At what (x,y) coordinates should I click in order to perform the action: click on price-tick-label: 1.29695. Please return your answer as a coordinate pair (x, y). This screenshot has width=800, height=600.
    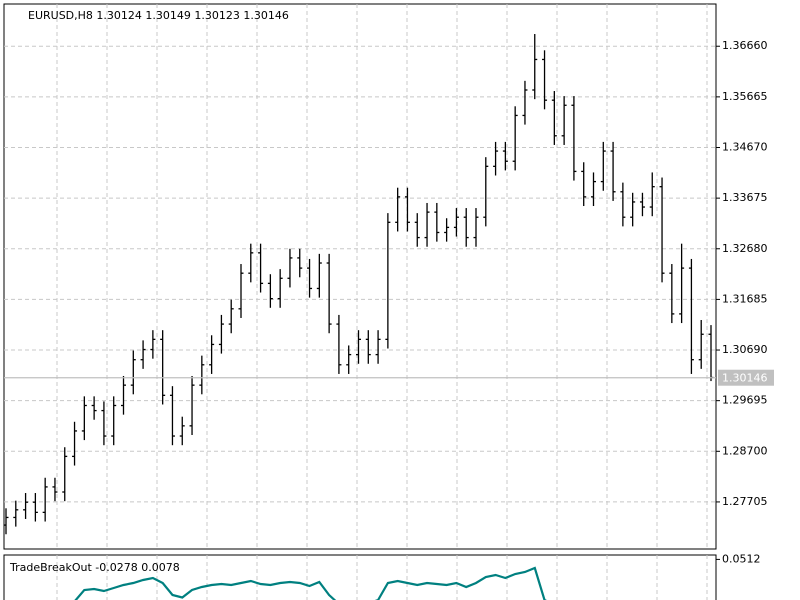
    Looking at the image, I should click on (745, 400).